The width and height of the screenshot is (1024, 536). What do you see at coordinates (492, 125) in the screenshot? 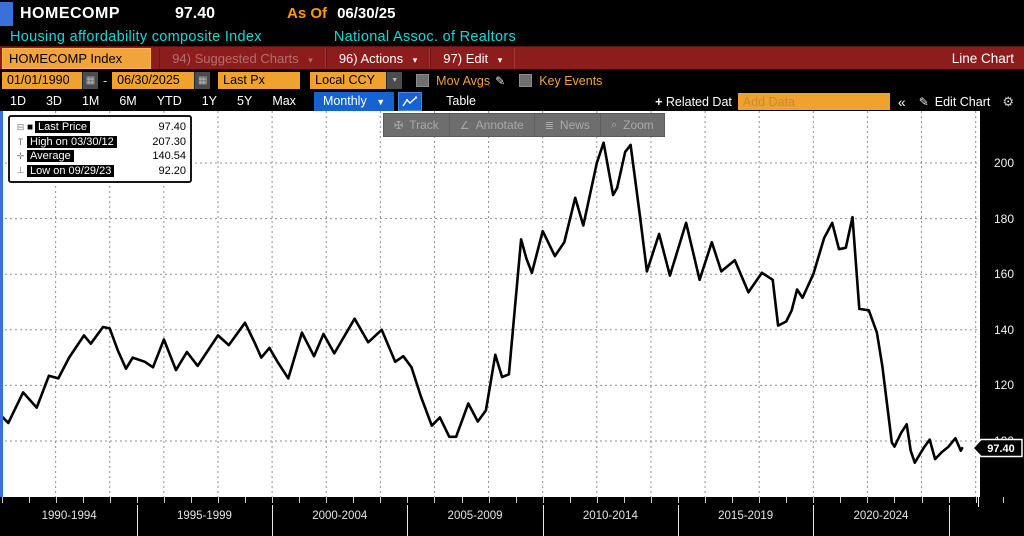
I see `annotate-button: ∠ Annotate` at bounding box center [492, 125].